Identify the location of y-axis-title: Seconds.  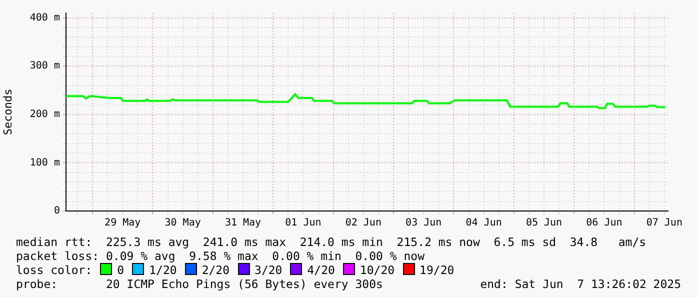
(7, 112).